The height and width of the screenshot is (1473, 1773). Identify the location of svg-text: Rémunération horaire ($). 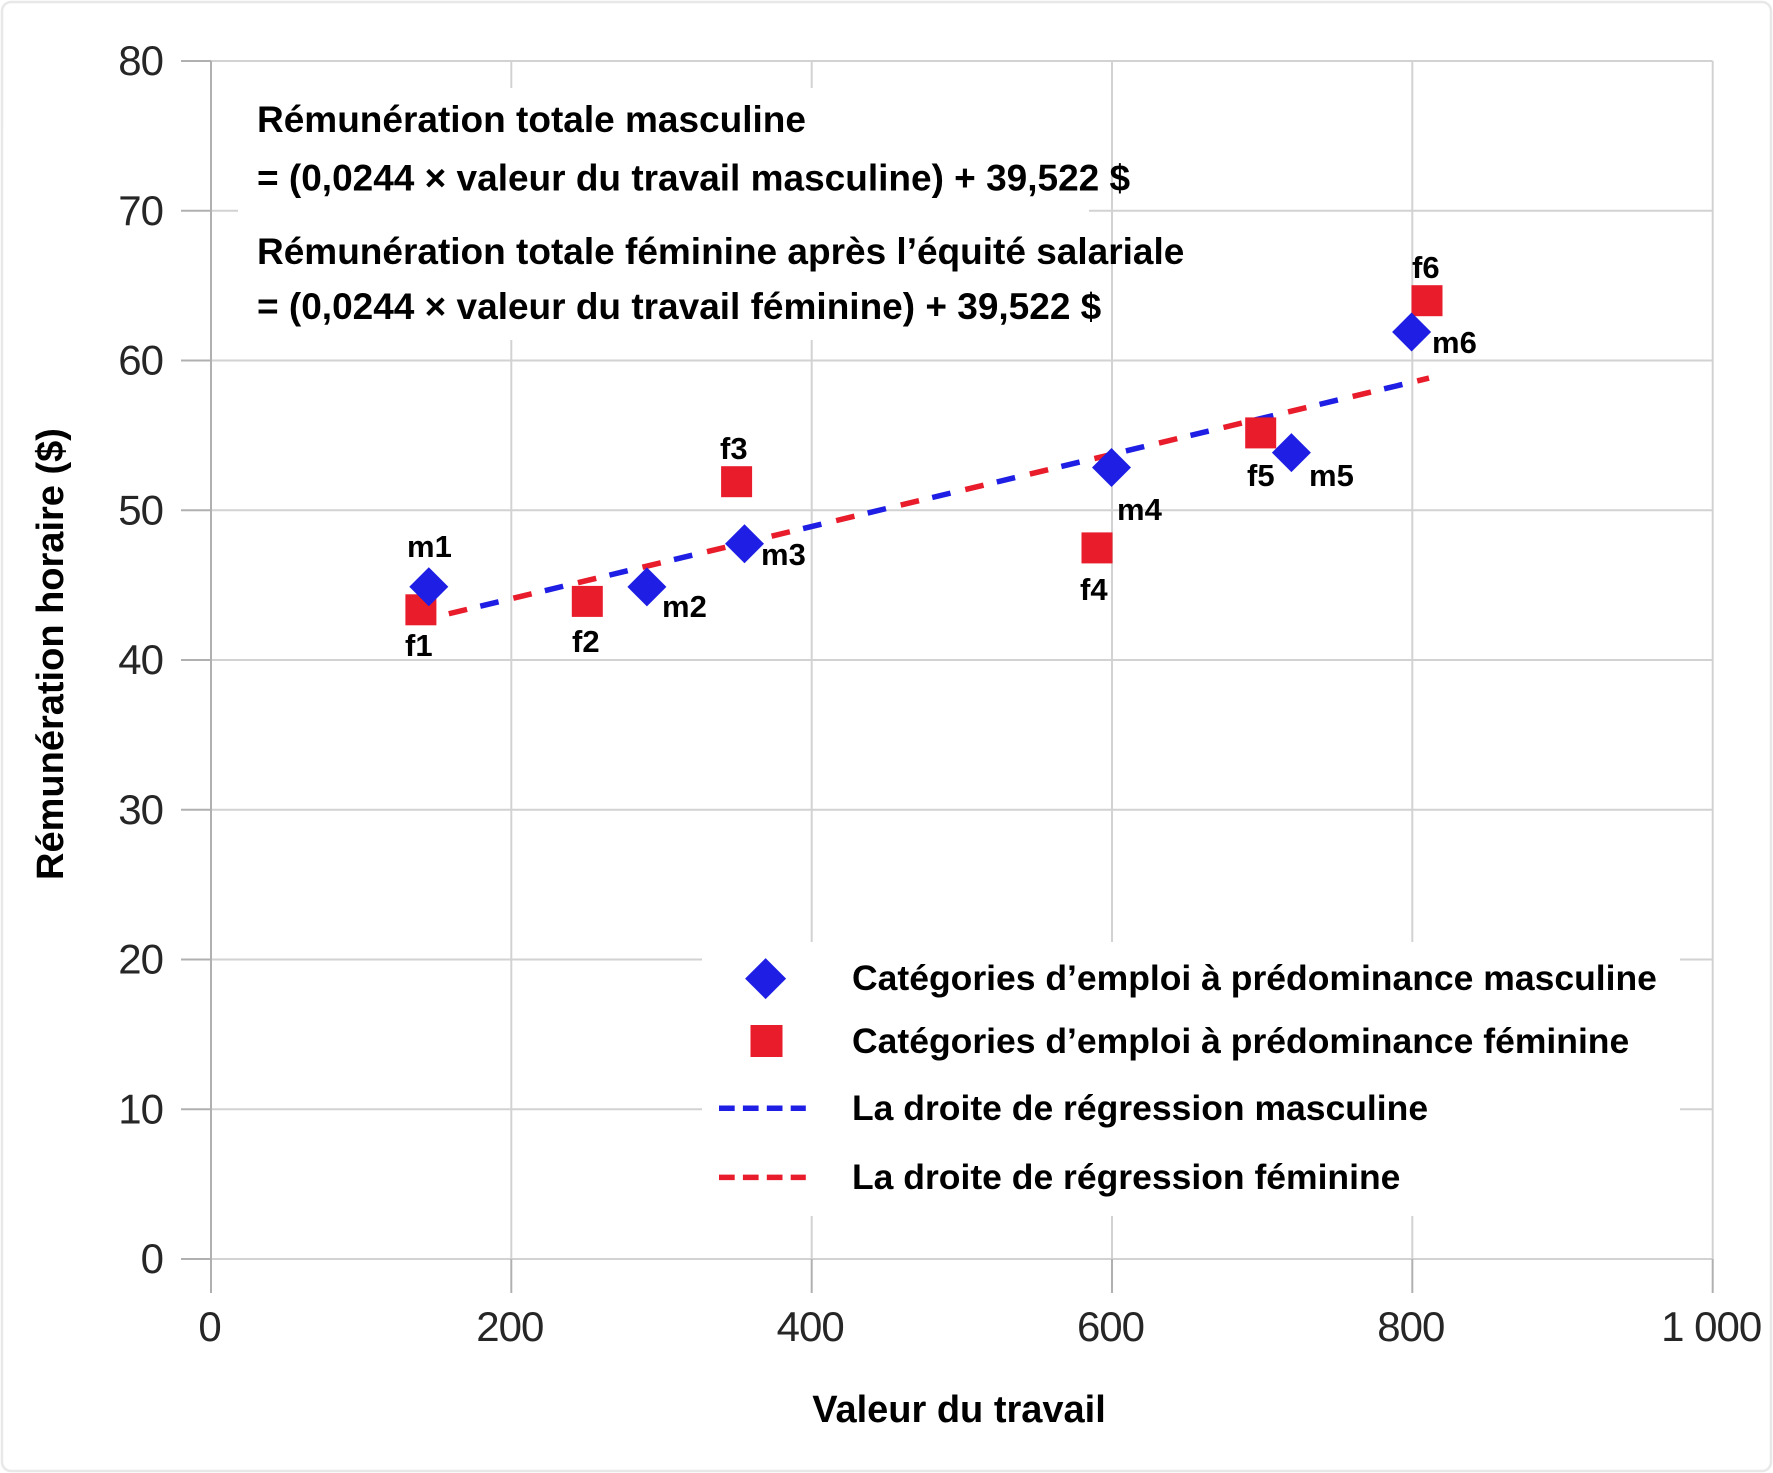
(51, 654).